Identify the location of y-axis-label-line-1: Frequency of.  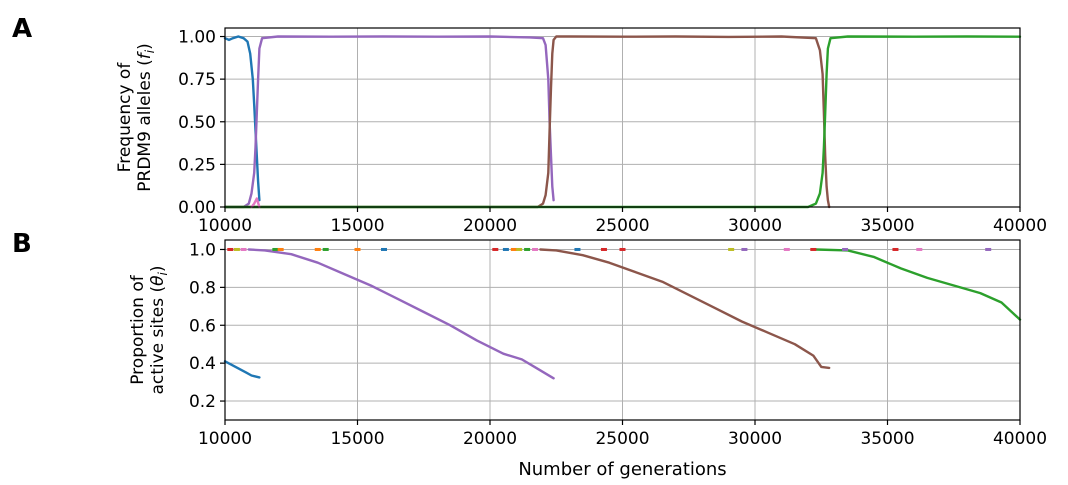
(125, 117).